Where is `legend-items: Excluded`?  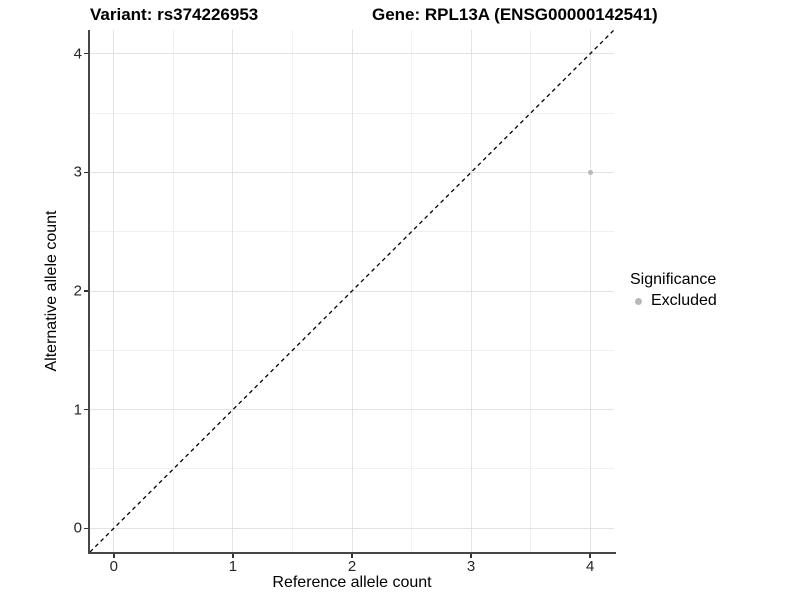
legend-items: Excluded is located at coordinates (673, 301).